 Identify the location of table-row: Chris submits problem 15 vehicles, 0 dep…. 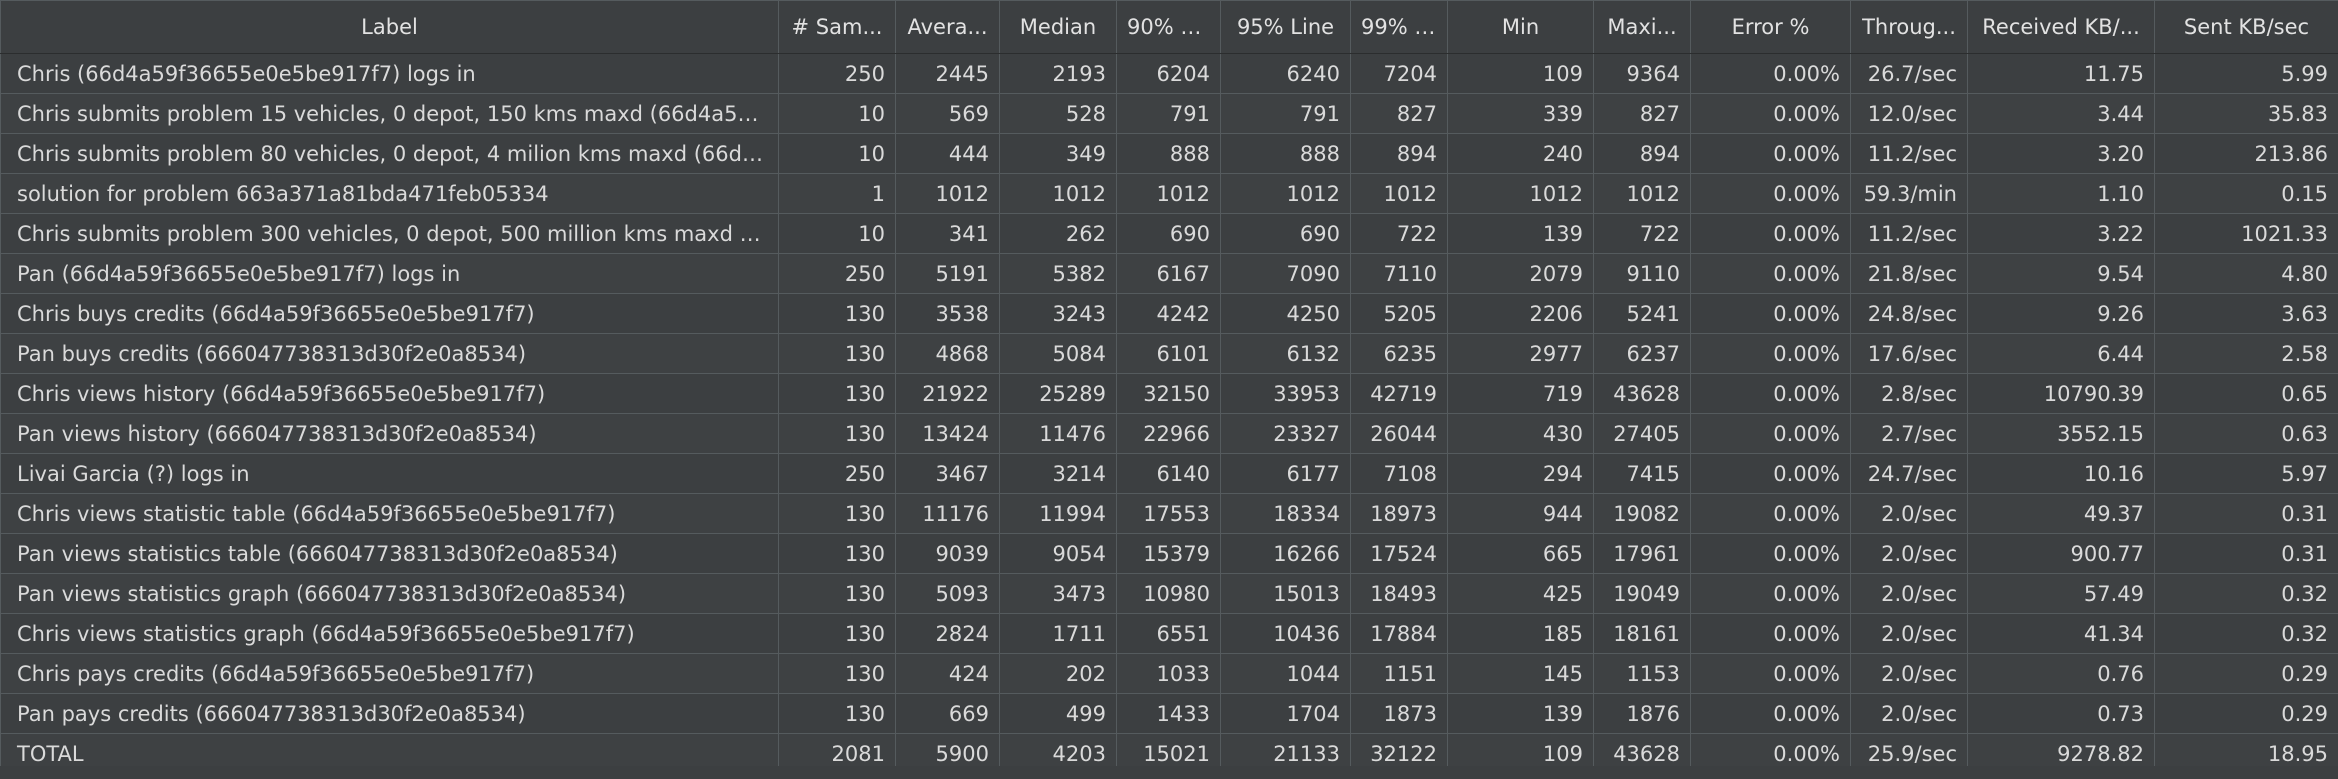
(1169, 113).